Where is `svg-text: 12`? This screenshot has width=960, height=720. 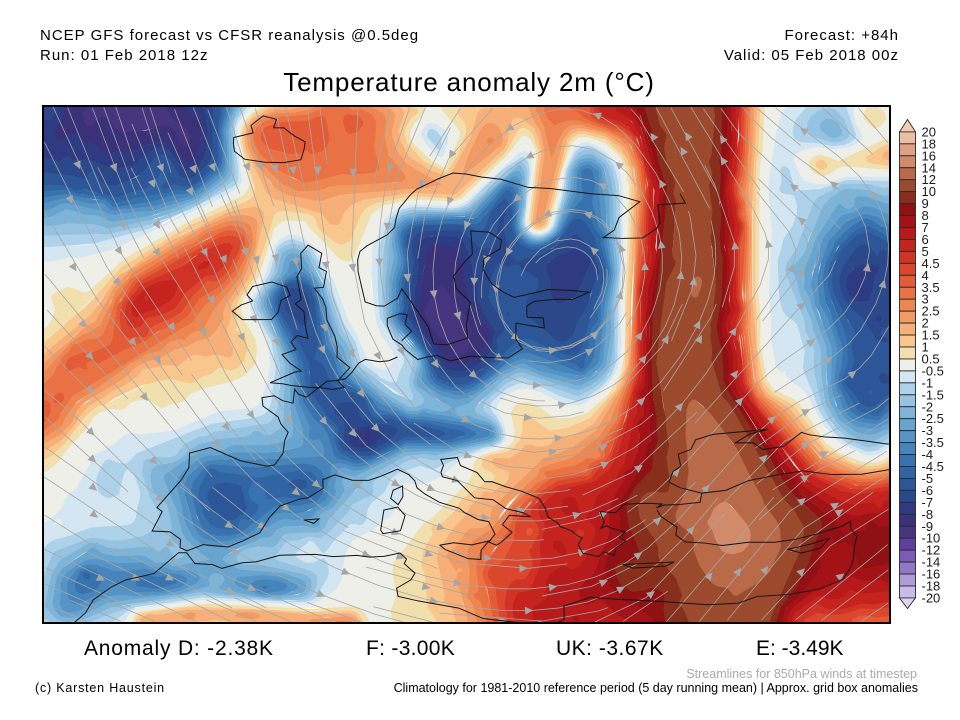 svg-text: 12 is located at coordinates (929, 179).